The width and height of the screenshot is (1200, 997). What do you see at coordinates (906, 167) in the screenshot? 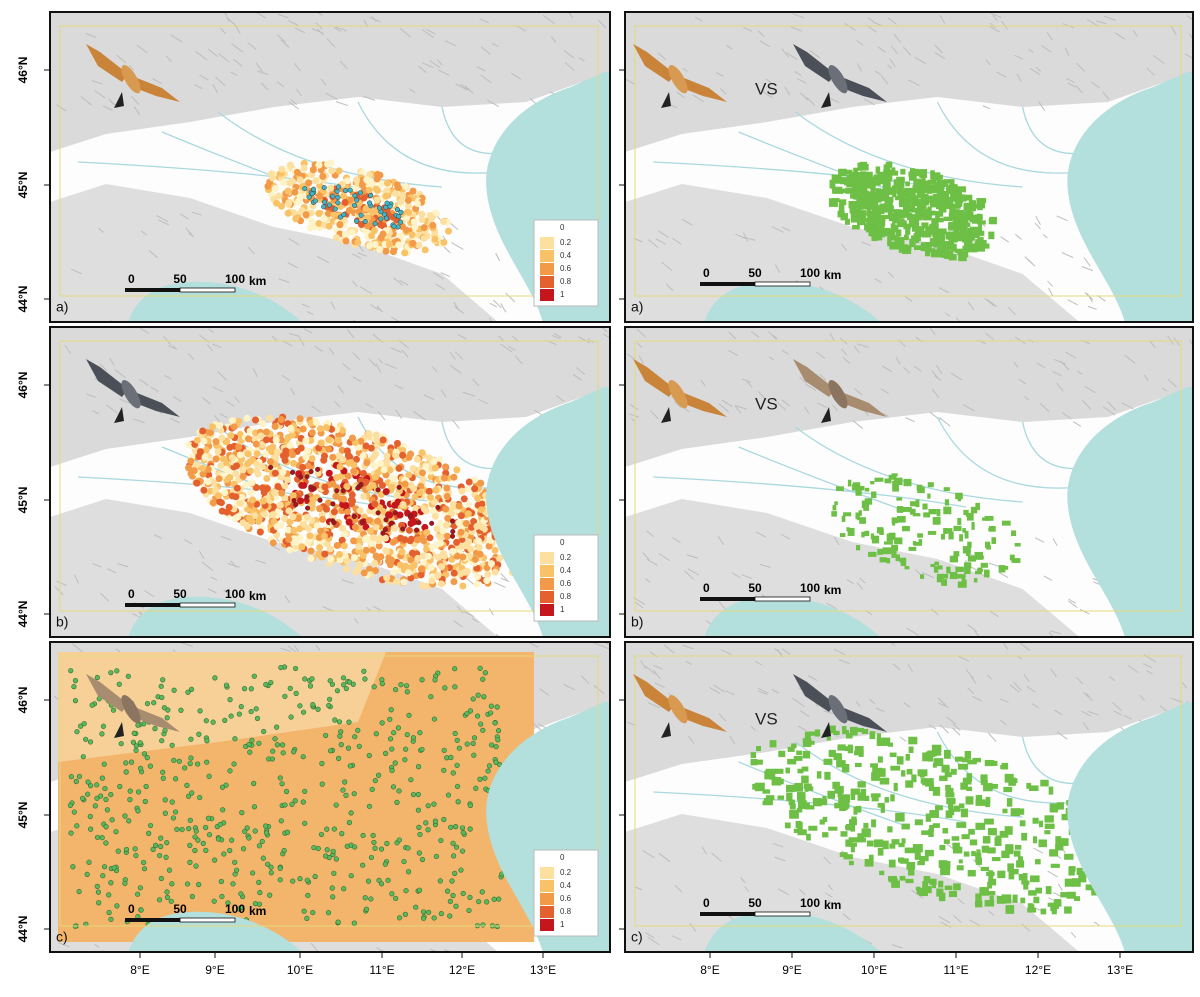
I see `map-panel: VS0 50 100 kma)` at bounding box center [906, 167].